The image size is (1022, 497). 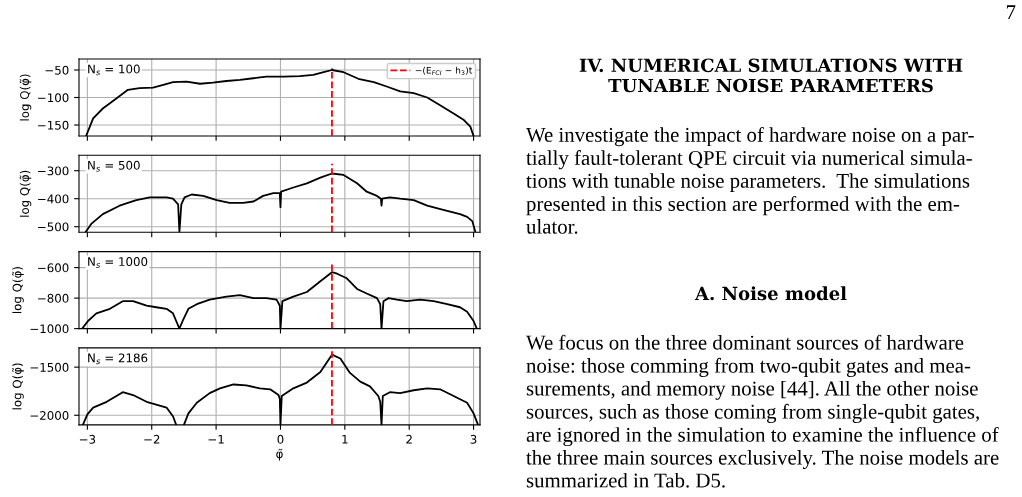 What do you see at coordinates (473, 439) in the screenshot?
I see `x-tick-label: 3` at bounding box center [473, 439].